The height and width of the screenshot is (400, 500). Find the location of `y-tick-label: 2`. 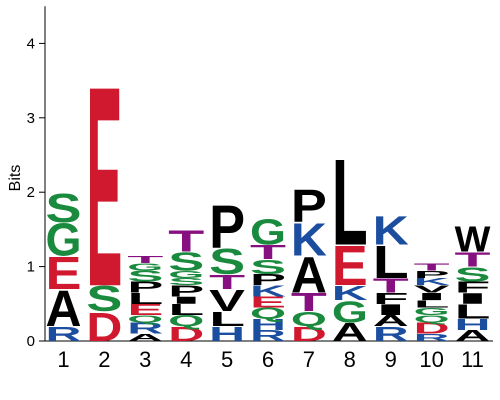

y-tick-label: 2 is located at coordinates (31, 192).